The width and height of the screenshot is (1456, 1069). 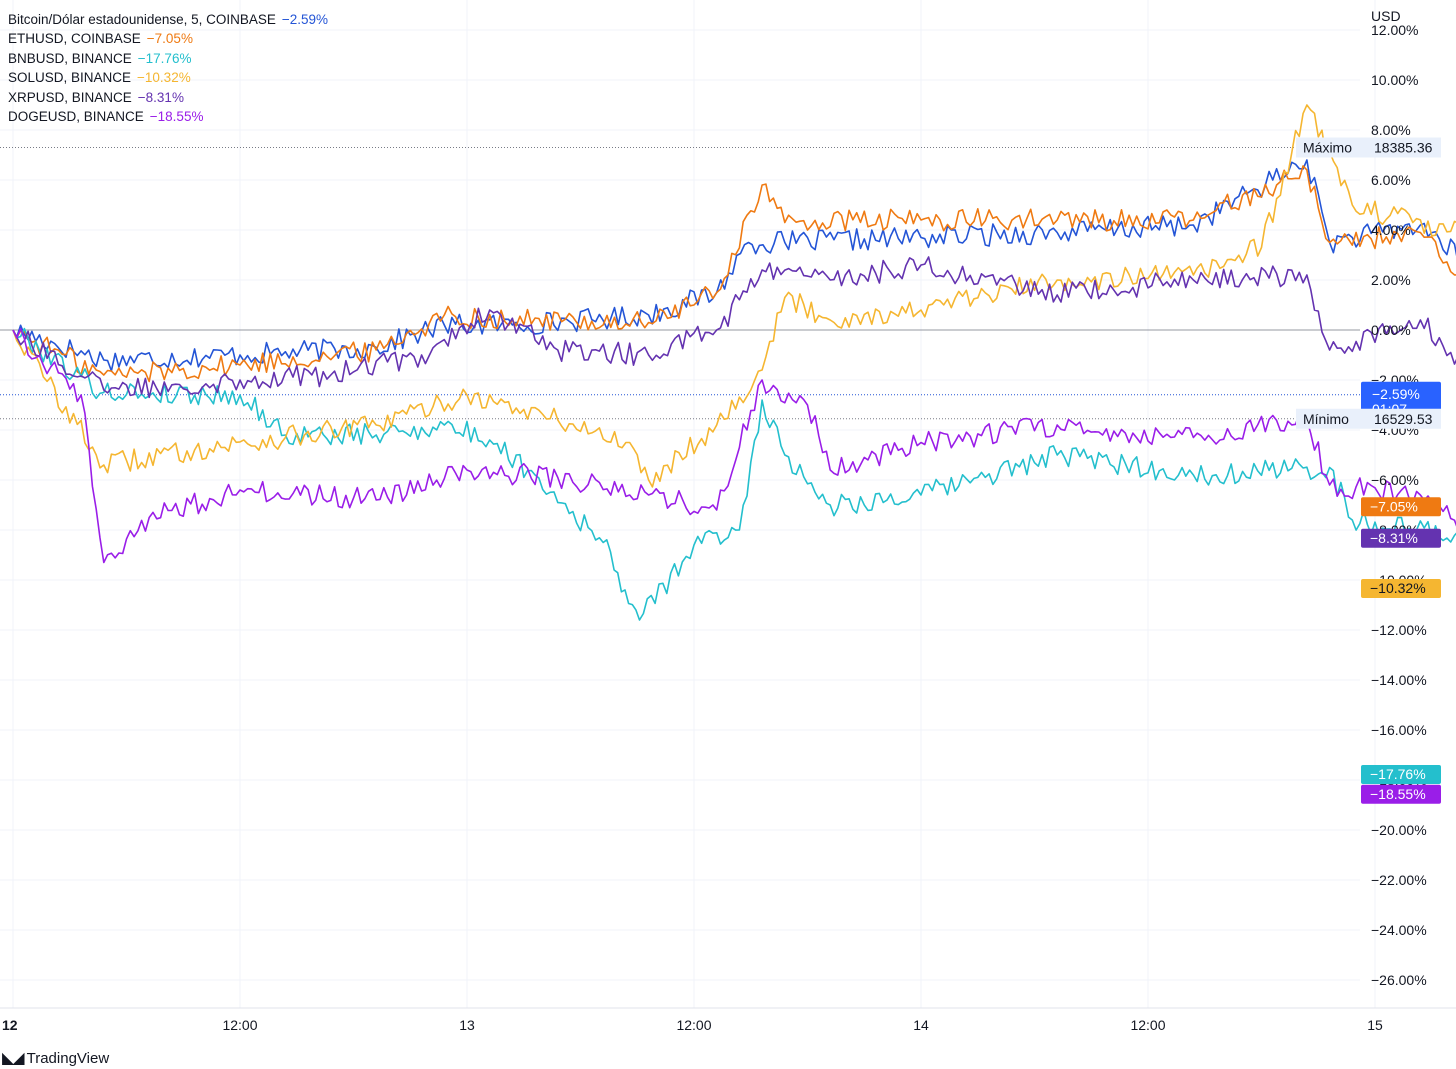 I want to click on y-tick-label: 12.00%, so click(x=1394, y=30).